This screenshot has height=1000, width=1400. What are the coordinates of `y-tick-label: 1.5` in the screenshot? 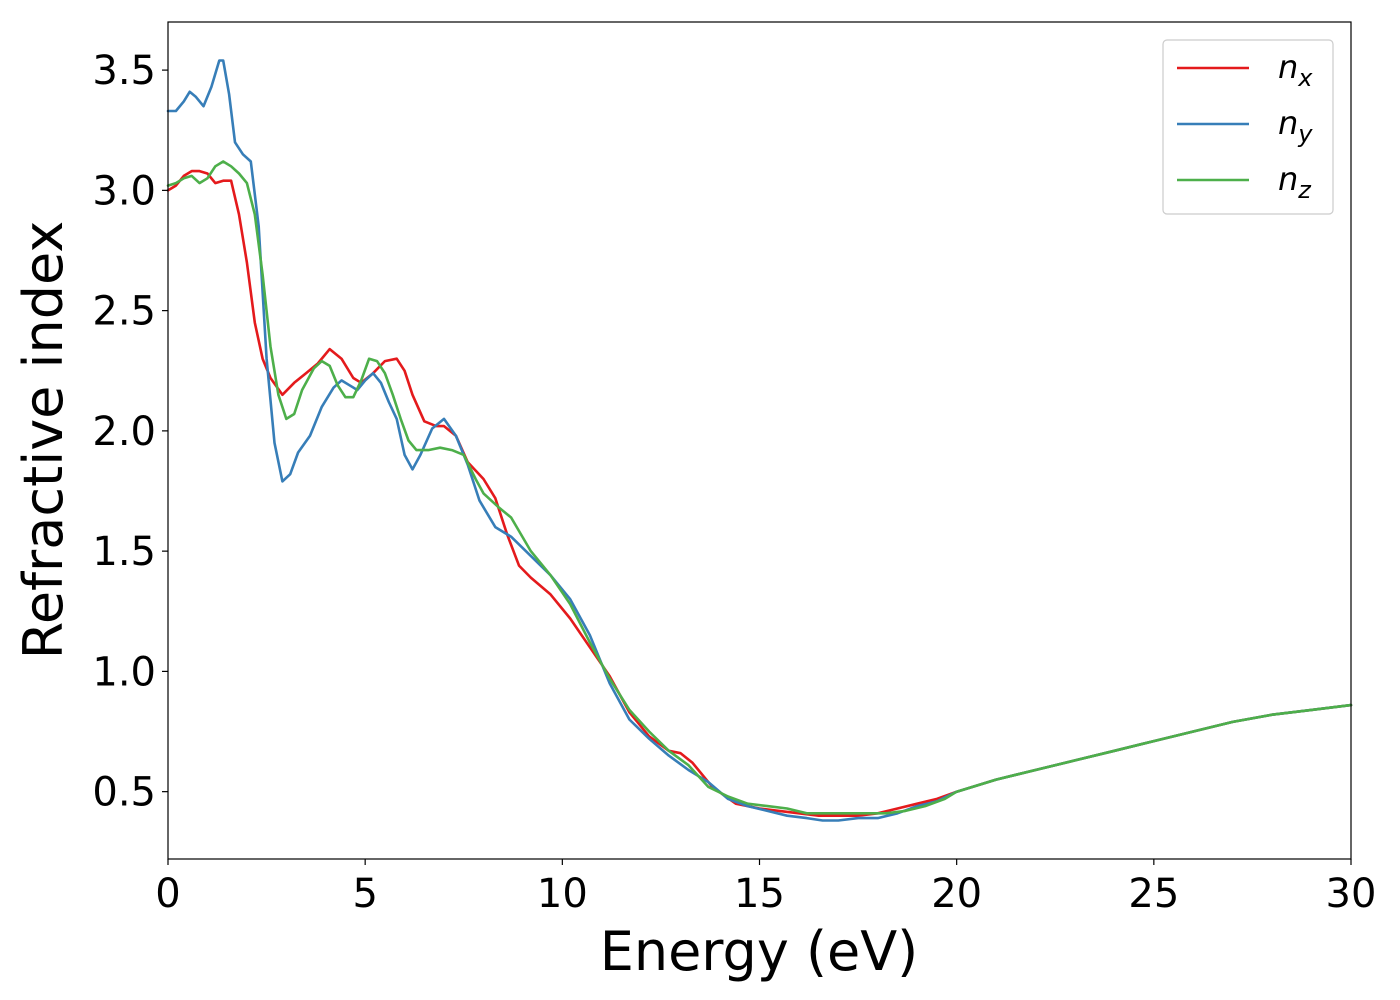 It's located at (124, 552).